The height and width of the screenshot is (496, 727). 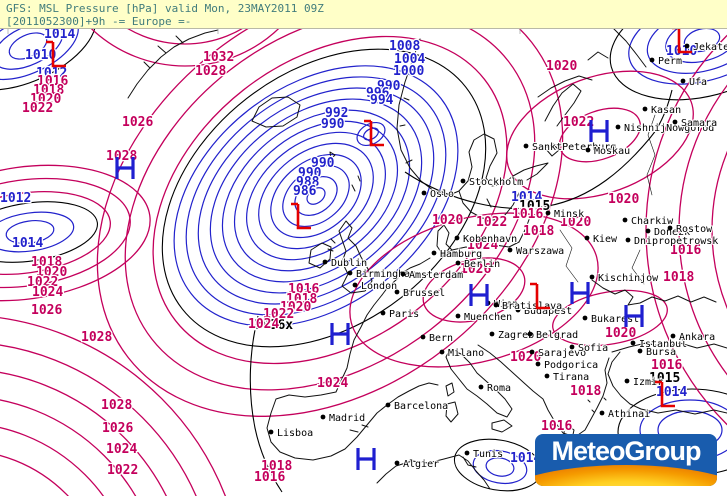 What do you see at coordinates (34, 475) in the screenshot?
I see `isobar-azores-high` at bounding box center [34, 475].